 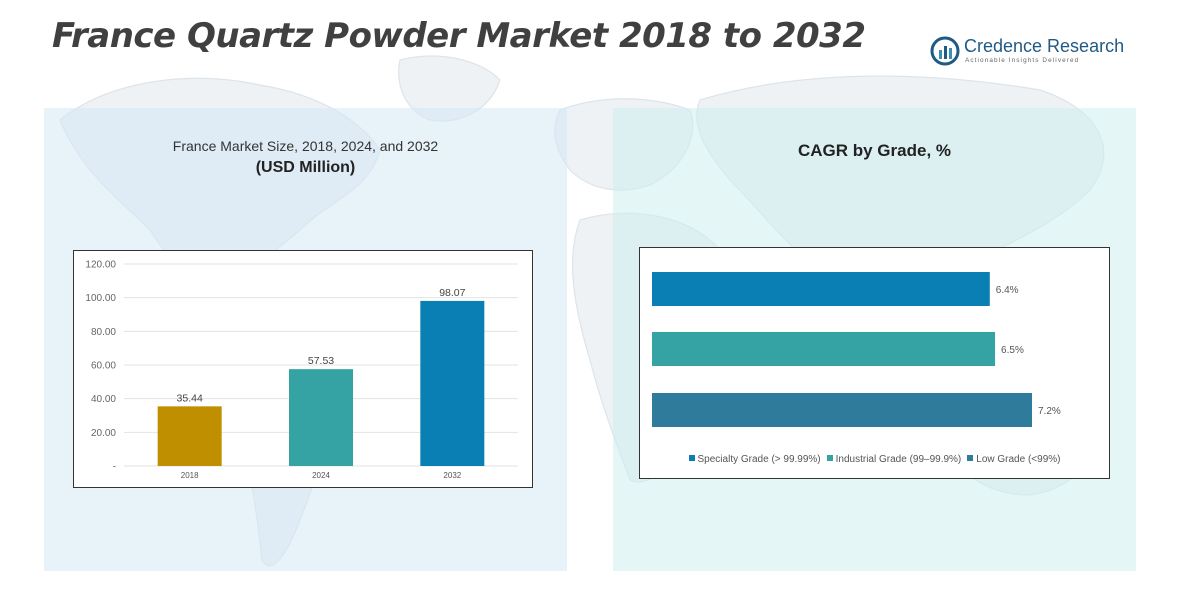 I want to click on y-tick-label: -, so click(x=114, y=467).